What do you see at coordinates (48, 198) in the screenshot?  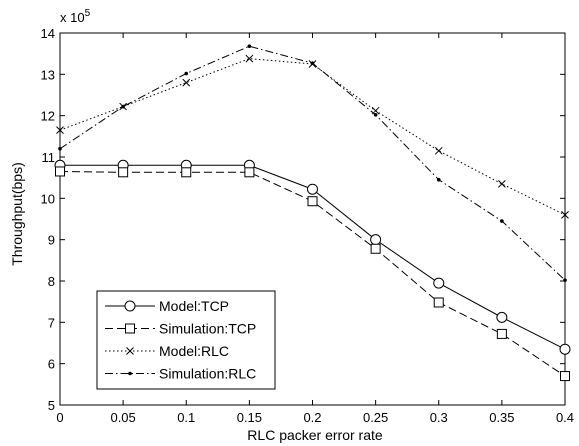 I see `y-tick-label: 10` at bounding box center [48, 198].